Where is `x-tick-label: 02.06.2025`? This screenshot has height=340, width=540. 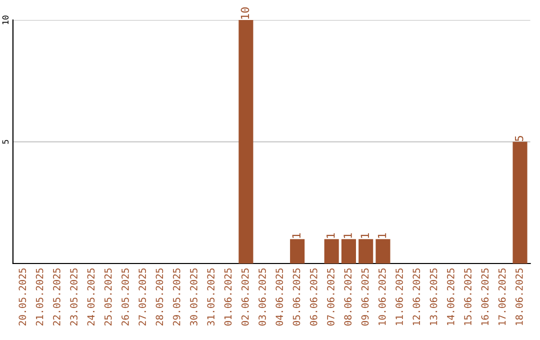
x-tick-label: 02.06.2025 is located at coordinates (245, 297).